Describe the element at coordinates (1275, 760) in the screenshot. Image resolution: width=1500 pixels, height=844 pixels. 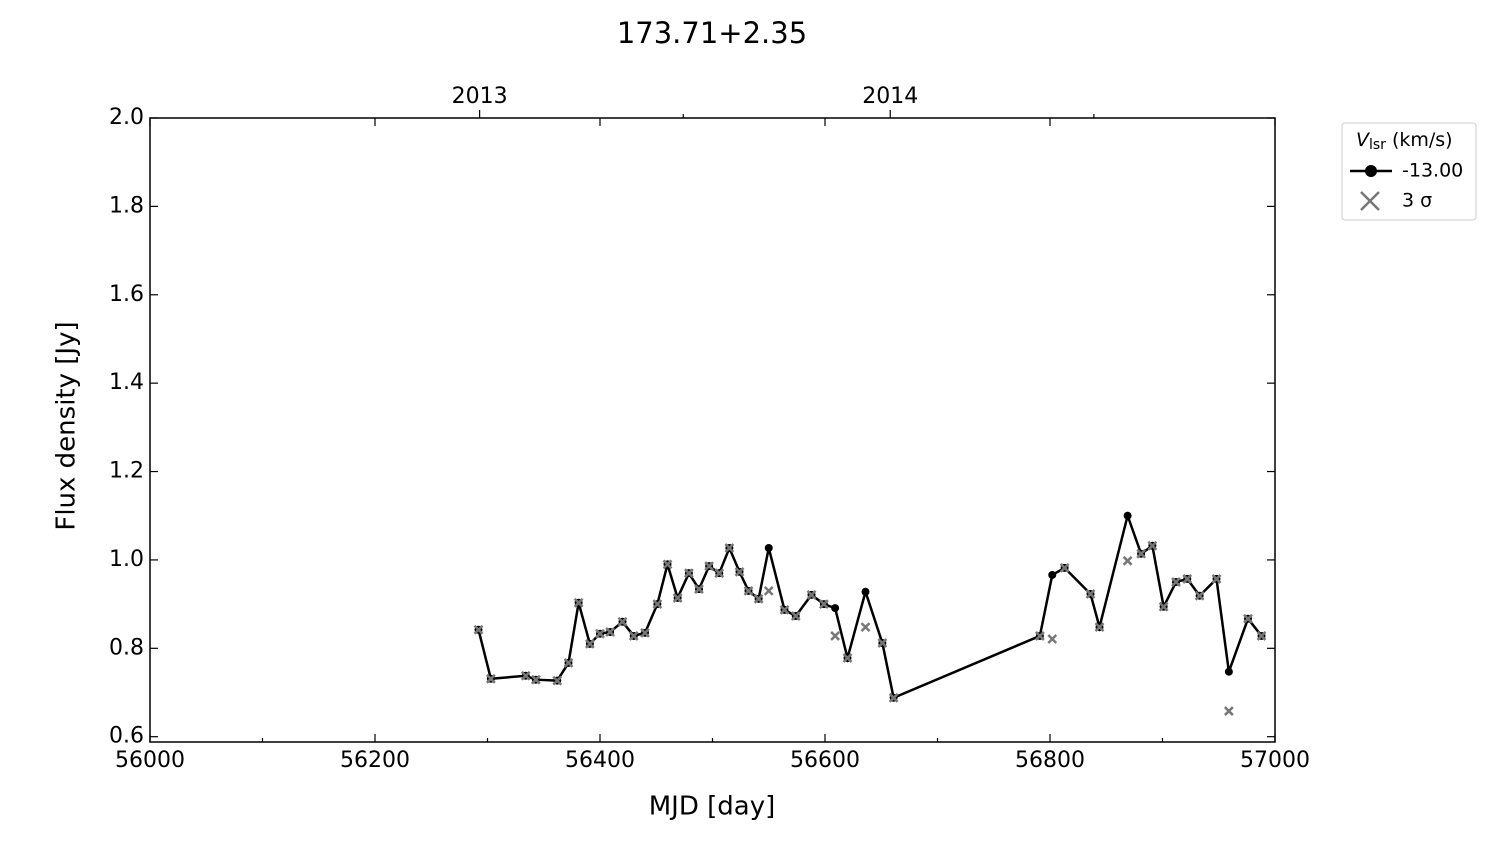
I see `x-tick-label: 57000` at that location.